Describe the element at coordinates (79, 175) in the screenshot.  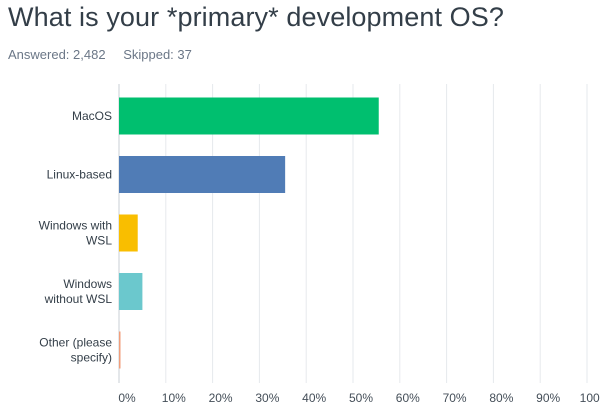
I see `category-label-linux-based: Linux-based` at that location.